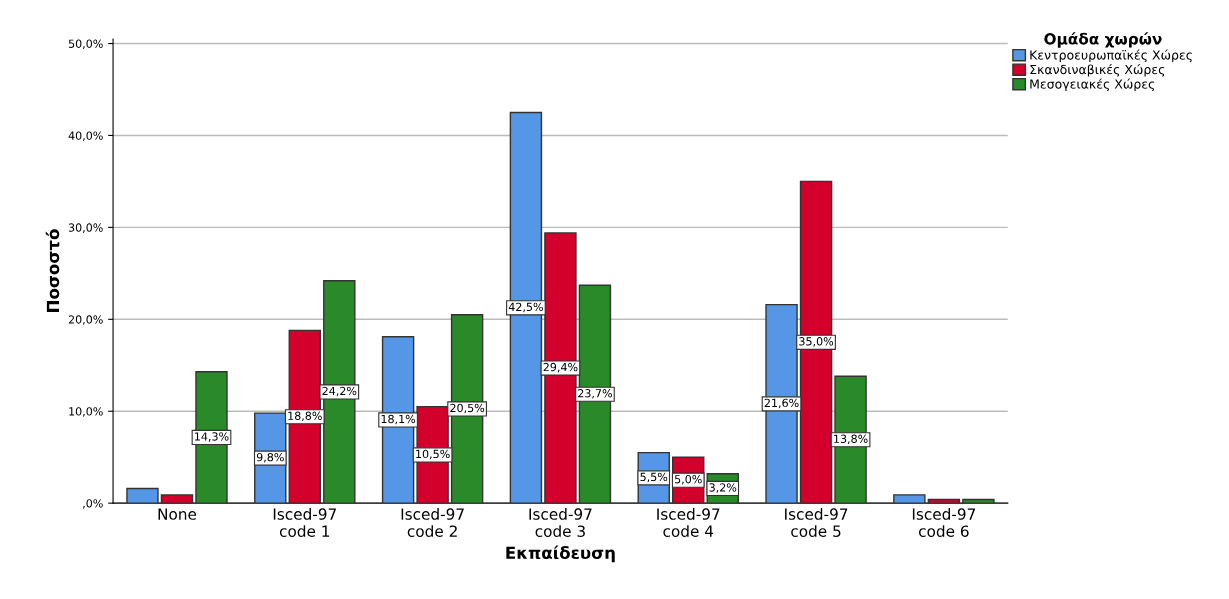 The height and width of the screenshot is (599, 1229). Describe the element at coordinates (1111, 56) in the screenshot. I see `legend-label: Κεντροευρωπαϊκές Χώρες` at that location.